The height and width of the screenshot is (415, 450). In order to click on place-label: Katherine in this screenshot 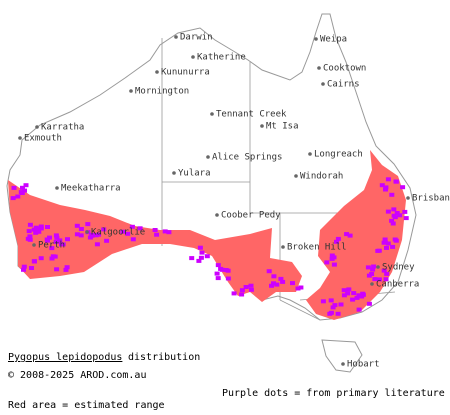, I will do `click(221, 58)`.